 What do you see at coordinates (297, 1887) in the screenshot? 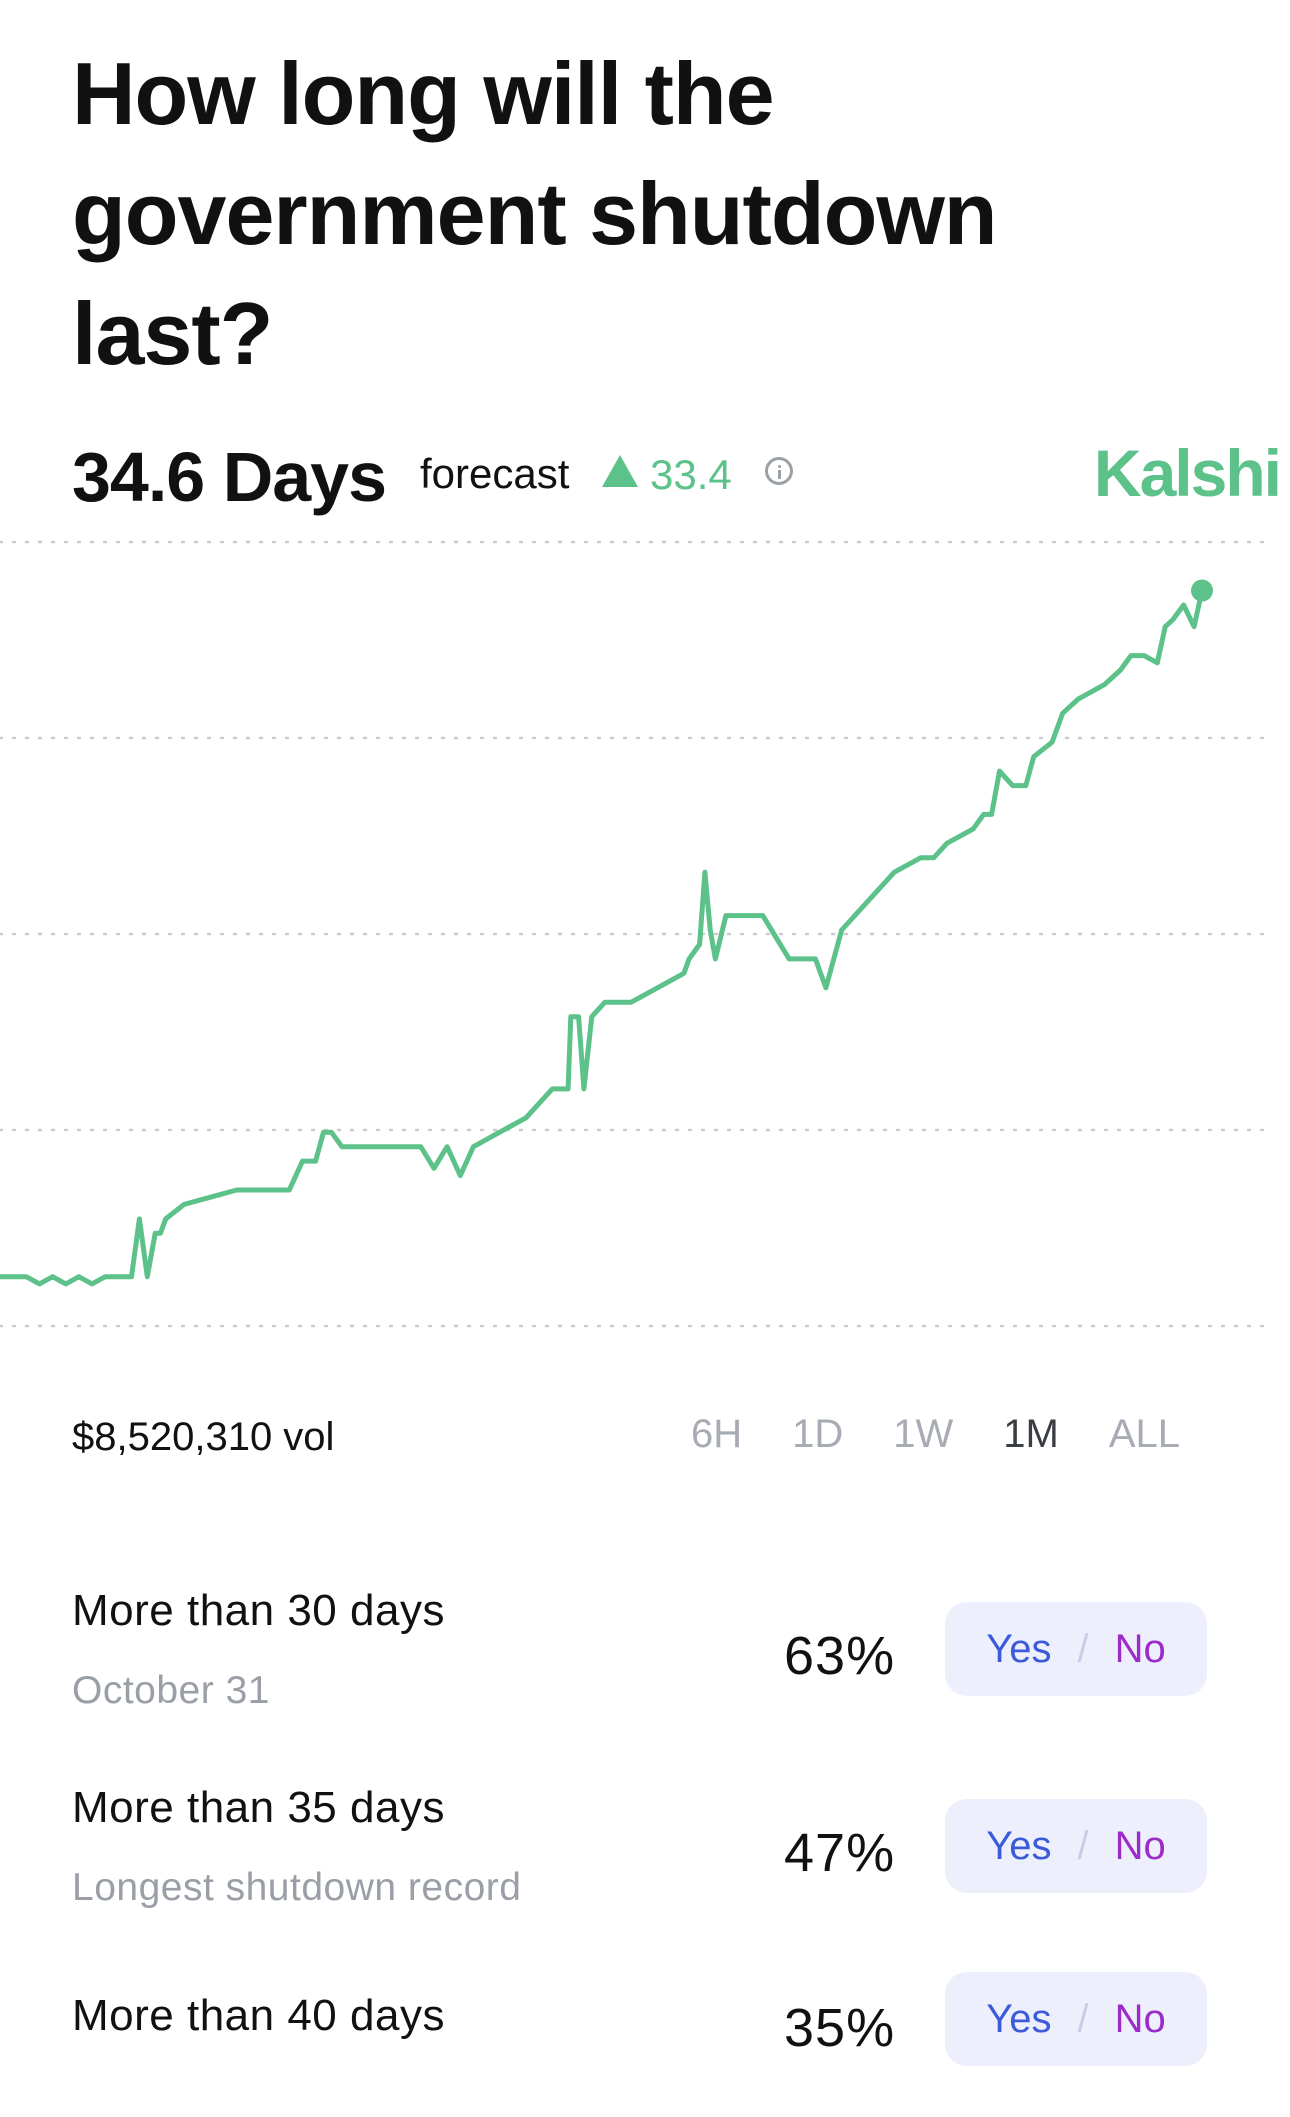
I see `market-subtitle: Longest shutdown record` at bounding box center [297, 1887].